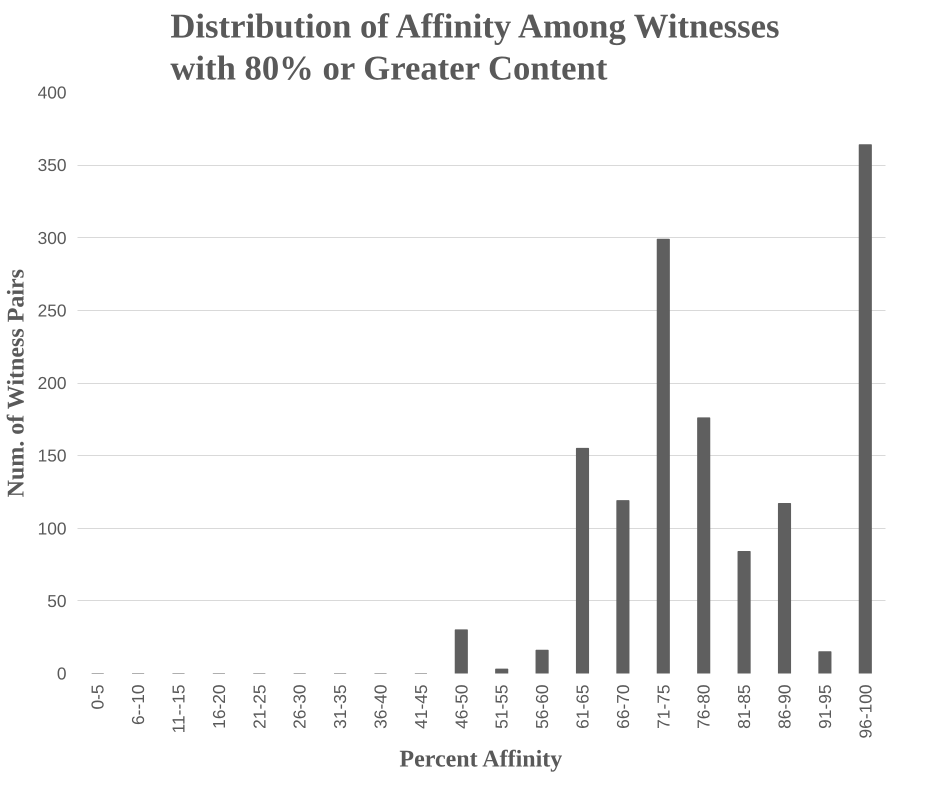  I want to click on x-tick-label: 61-65, so click(582, 706).